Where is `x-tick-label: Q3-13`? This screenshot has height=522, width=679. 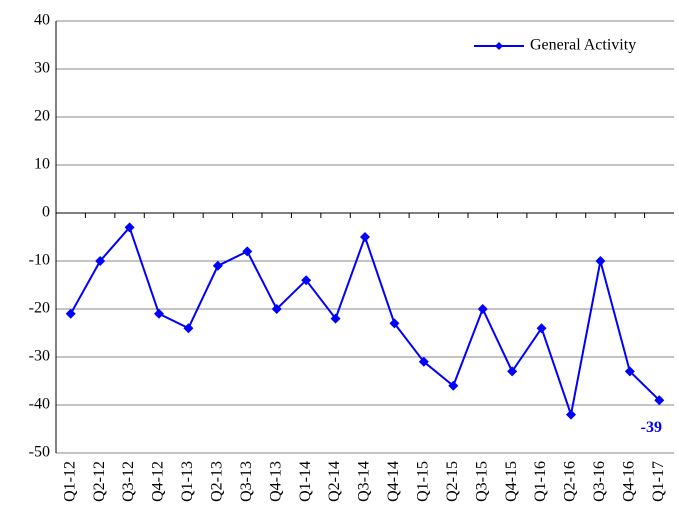 x-tick-label: Q3-13 is located at coordinates (246, 481).